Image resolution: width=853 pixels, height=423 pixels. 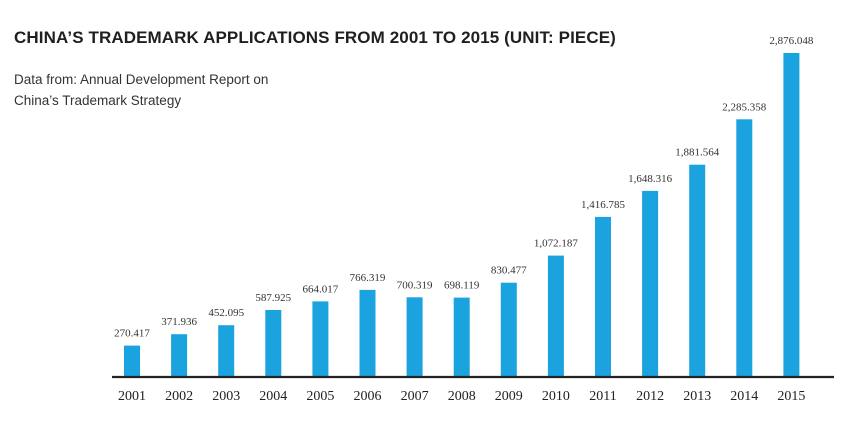 What do you see at coordinates (603, 205) in the screenshot?
I see `value-label-2011: 1,416.785` at bounding box center [603, 205].